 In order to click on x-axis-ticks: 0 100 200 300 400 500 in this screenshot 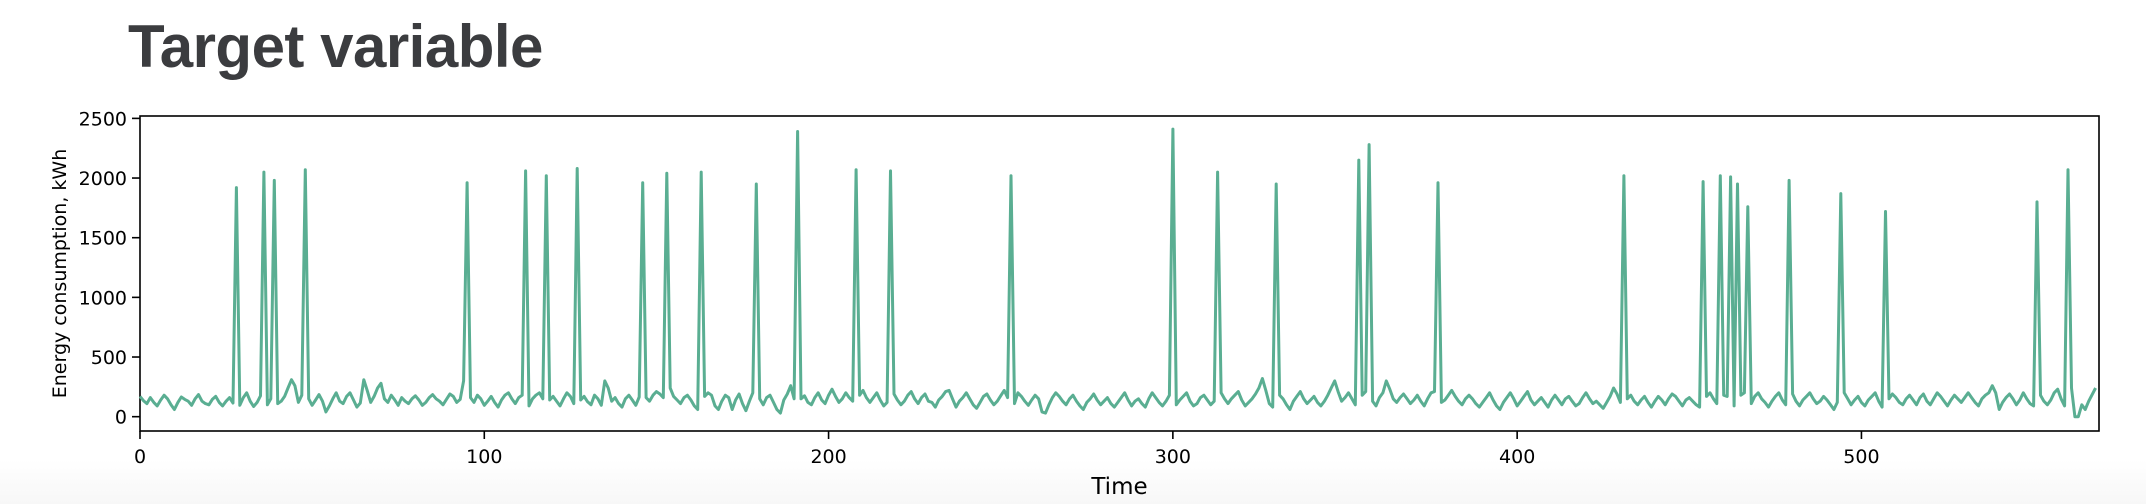, I will do `click(1007, 449)`.